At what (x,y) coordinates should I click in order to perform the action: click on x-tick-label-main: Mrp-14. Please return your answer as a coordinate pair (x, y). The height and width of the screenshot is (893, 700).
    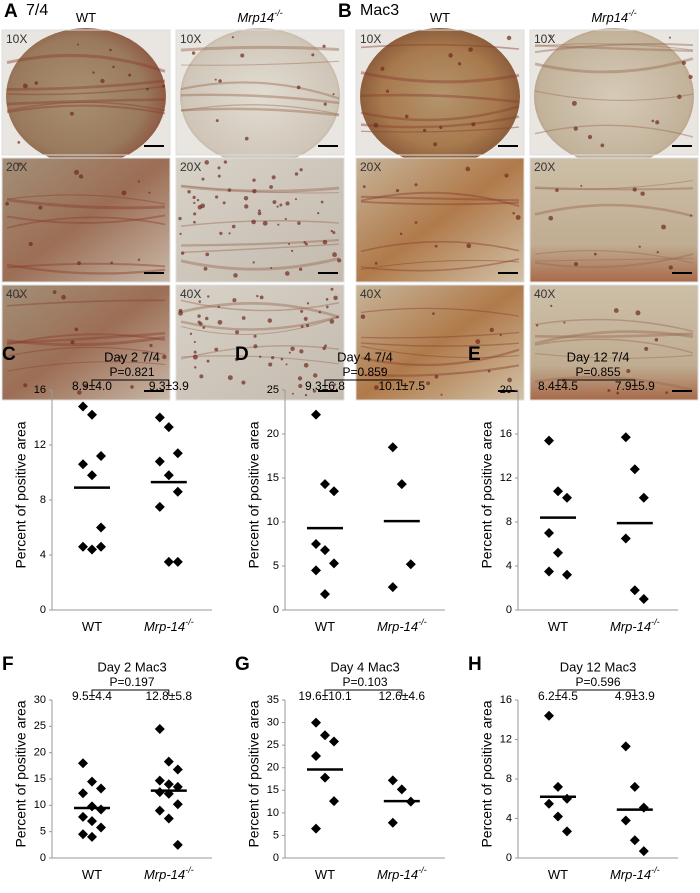
    Looking at the image, I should click on (397, 874).